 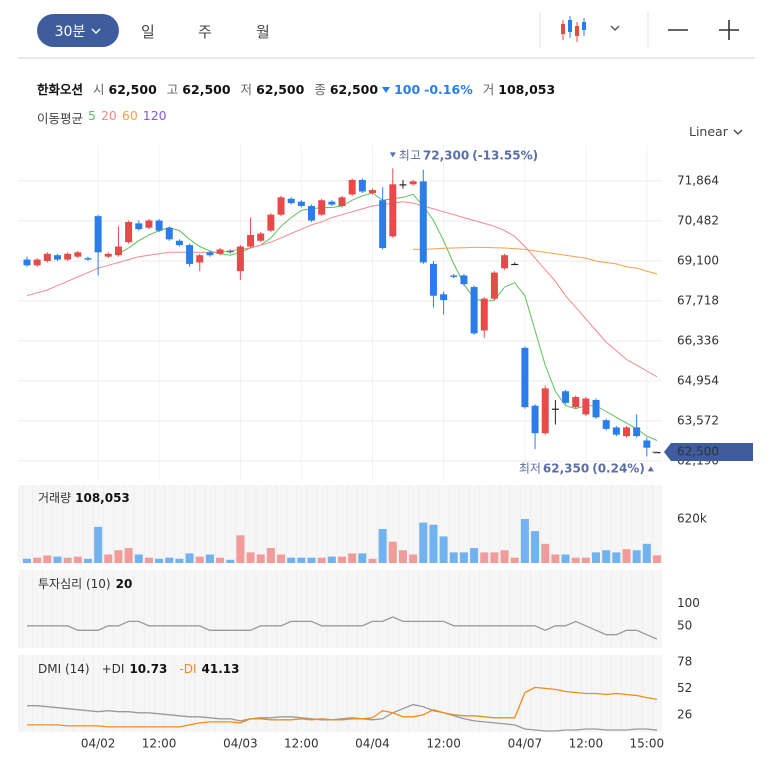 I want to click on interval-tab: 월, so click(x=263, y=32).